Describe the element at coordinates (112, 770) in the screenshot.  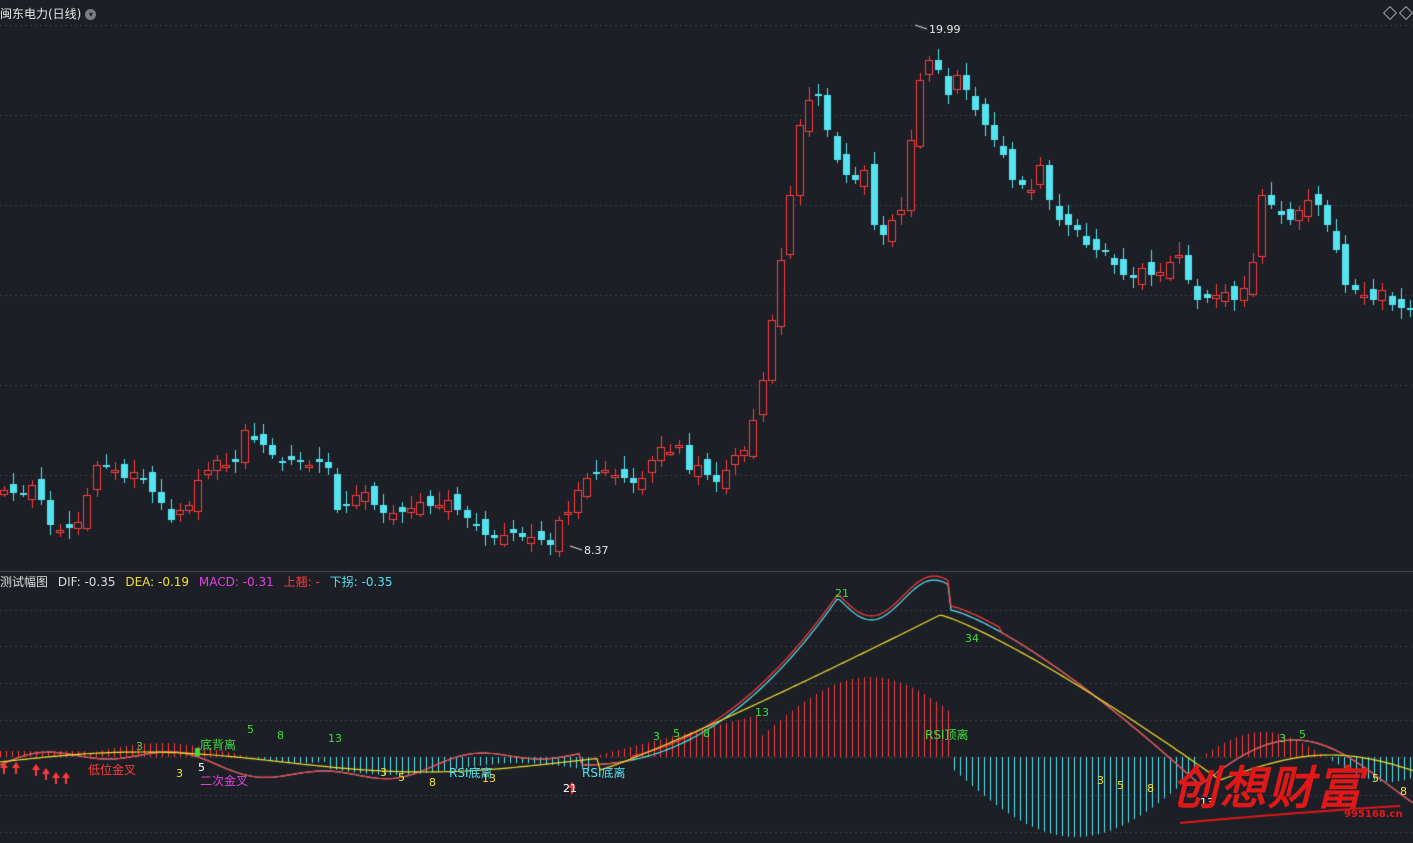
I see `signal-low-golden-cross: 低位金叉` at that location.